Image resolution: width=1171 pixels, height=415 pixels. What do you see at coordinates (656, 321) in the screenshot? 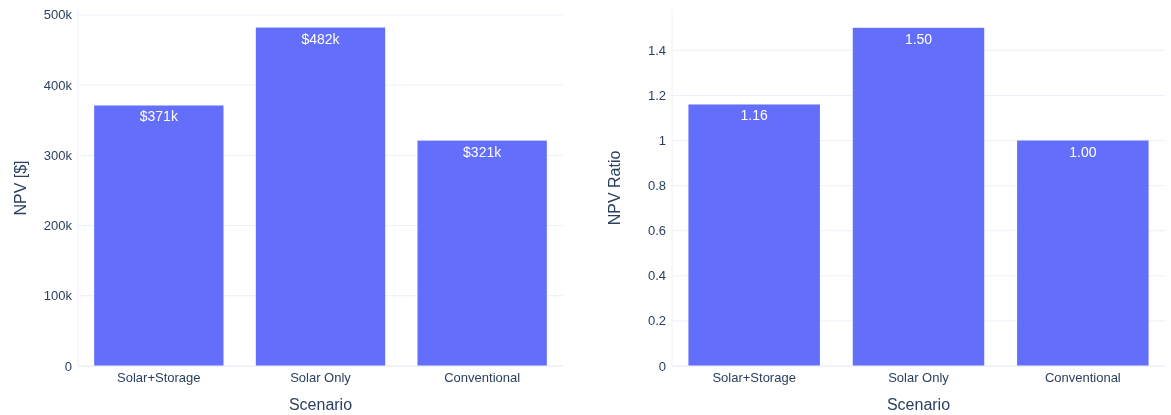
I see `y-tick-label: 0.2` at bounding box center [656, 321].